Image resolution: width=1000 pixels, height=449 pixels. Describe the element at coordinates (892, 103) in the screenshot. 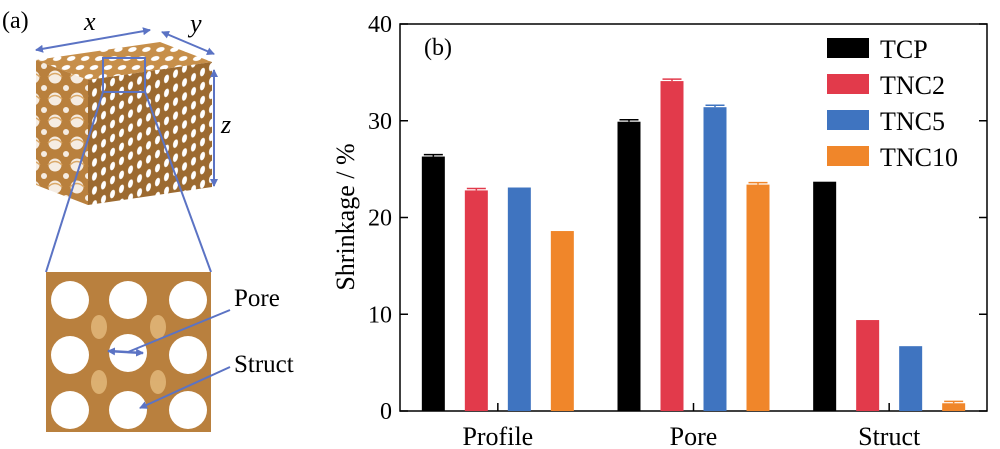

I see `legend: TCP TNC2 TNC5 TNC10` at that location.